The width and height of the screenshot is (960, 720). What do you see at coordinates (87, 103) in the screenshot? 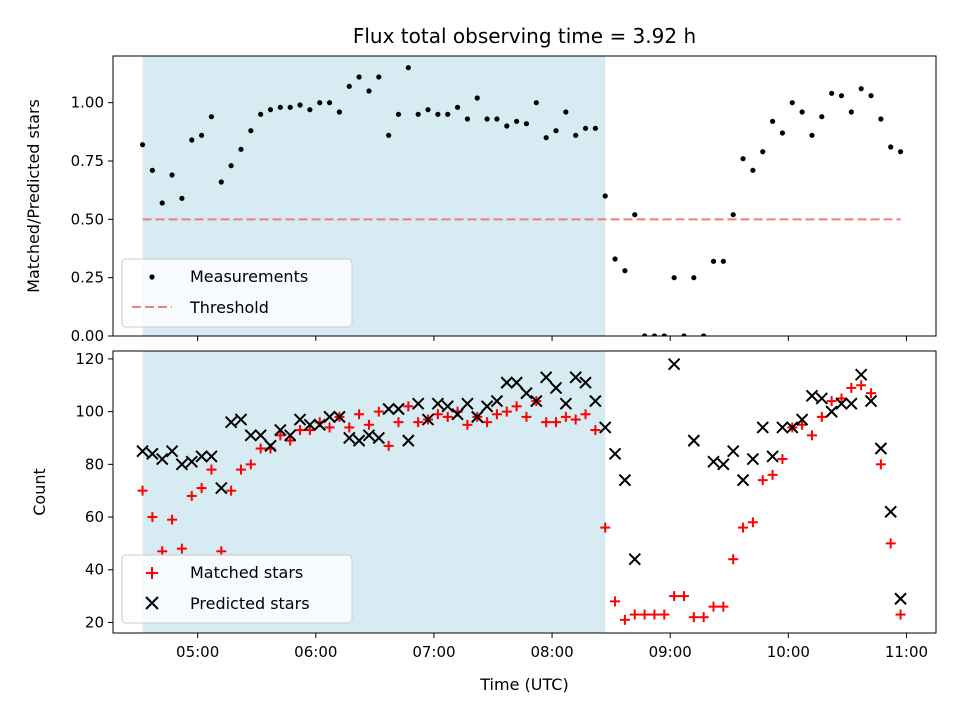
I see `y-tick-label: 1.00` at bounding box center [87, 103].